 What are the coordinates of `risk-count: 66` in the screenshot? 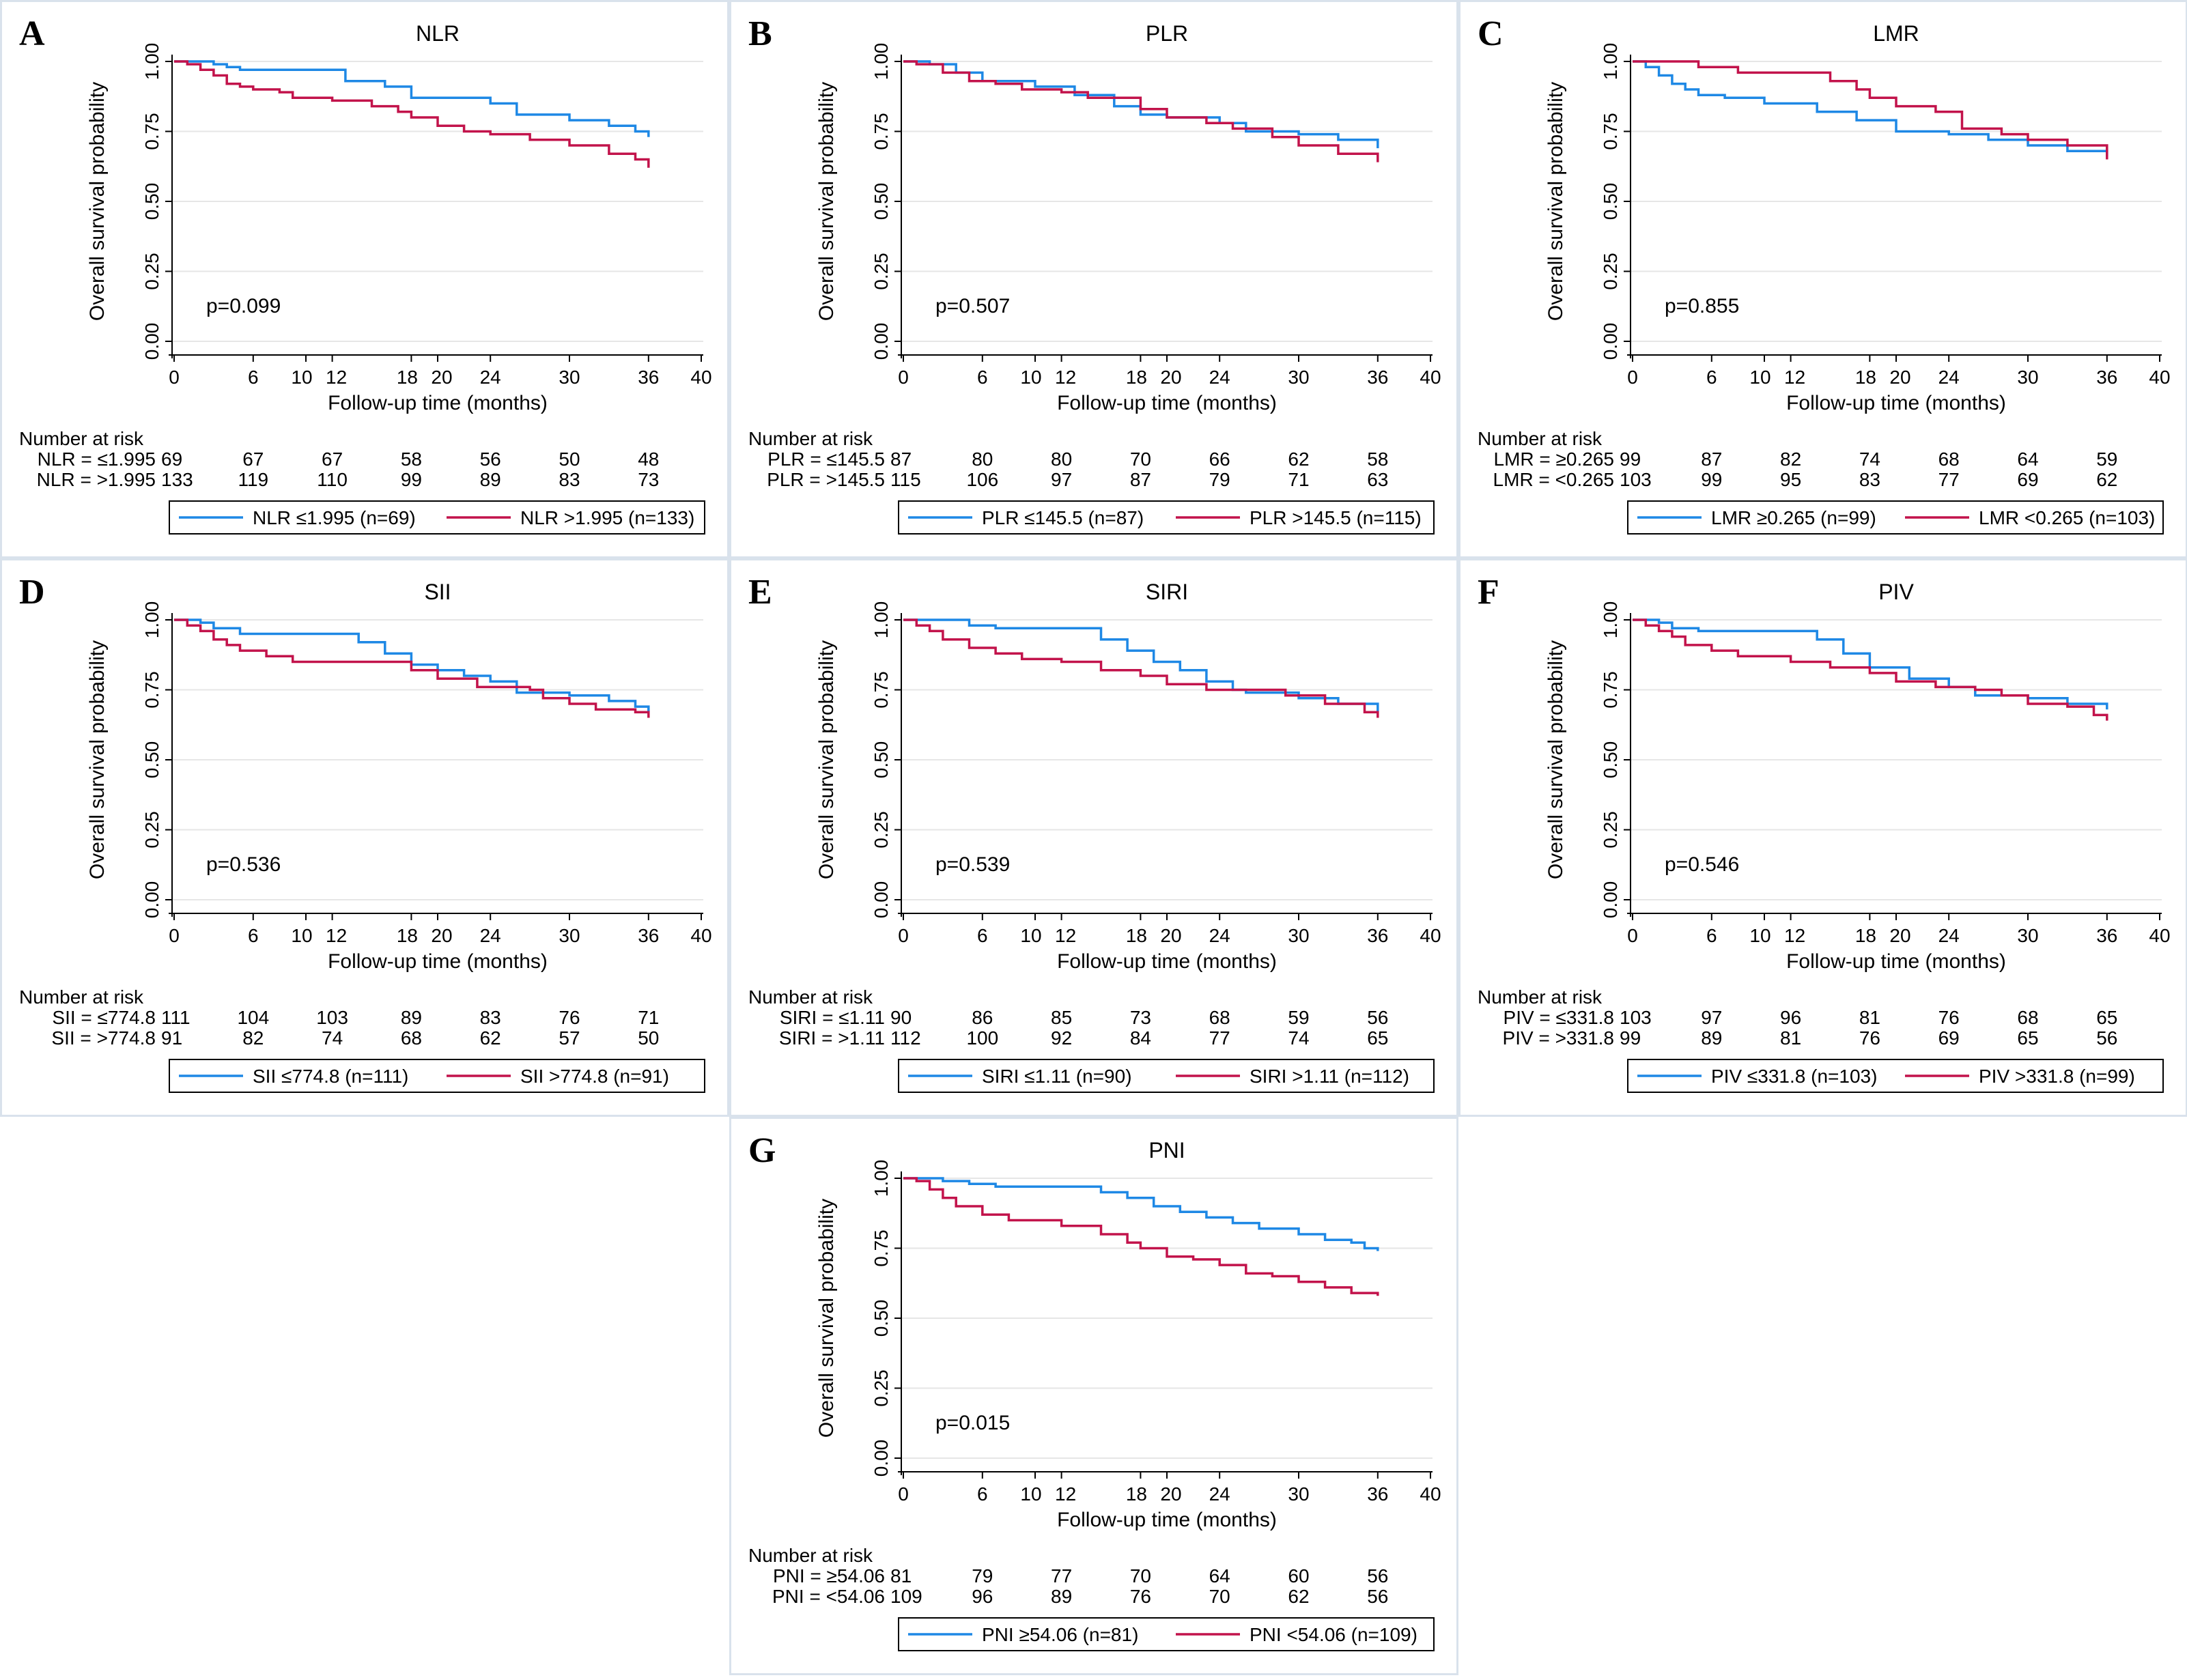 It's located at (1220, 459).